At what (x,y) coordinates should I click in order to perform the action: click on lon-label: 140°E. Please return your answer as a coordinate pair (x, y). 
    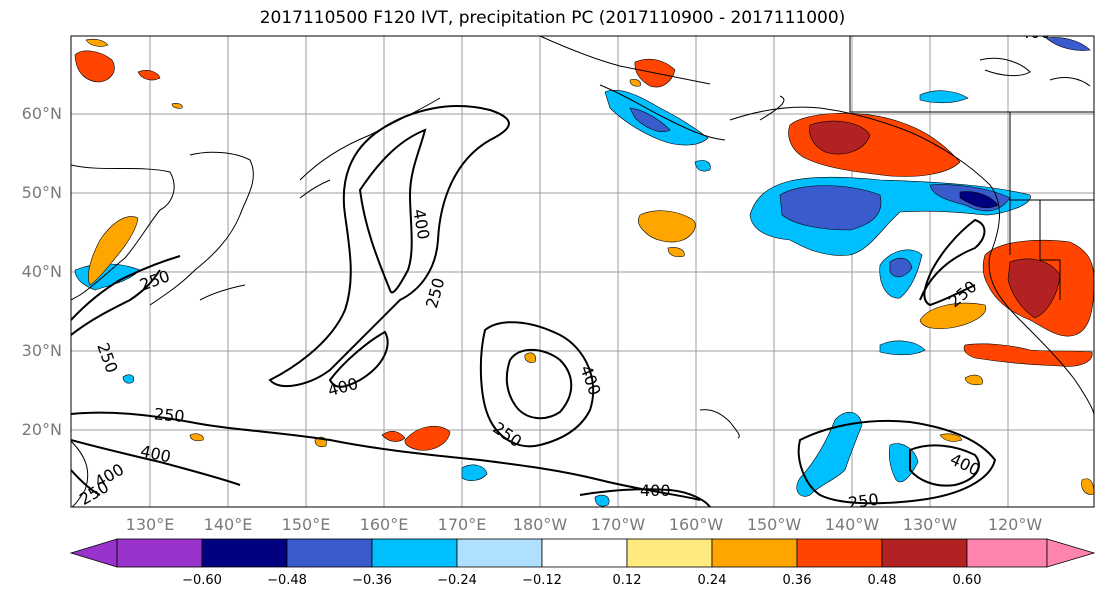
    Looking at the image, I should click on (228, 524).